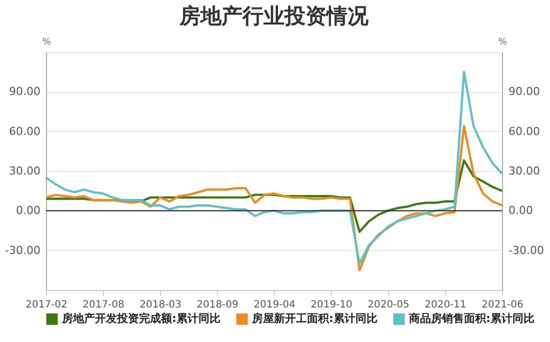  I want to click on y2-tick-label: 90.00, so click(524, 91).